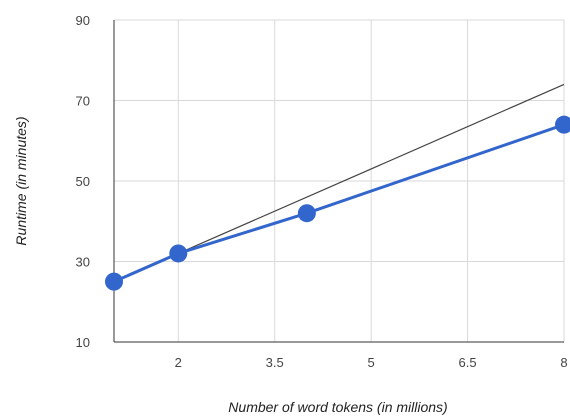 The height and width of the screenshot is (417, 570). What do you see at coordinates (83, 342) in the screenshot?
I see `y-tick-label: 10` at bounding box center [83, 342].